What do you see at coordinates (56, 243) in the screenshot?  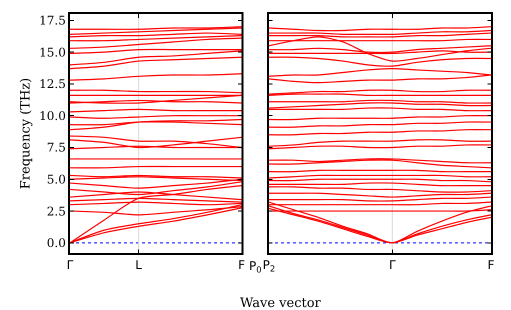 I see `y-tick-label: 0.0` at bounding box center [56, 243].